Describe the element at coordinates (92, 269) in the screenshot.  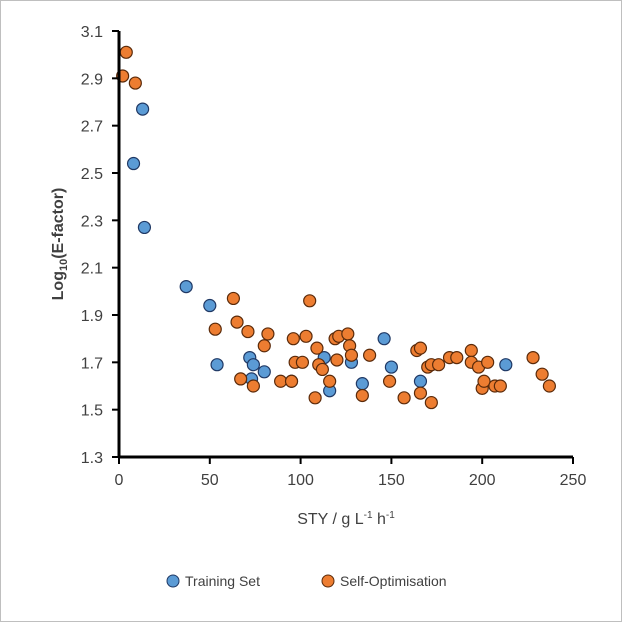
I see `y-tick-label: 2.1` at that location.